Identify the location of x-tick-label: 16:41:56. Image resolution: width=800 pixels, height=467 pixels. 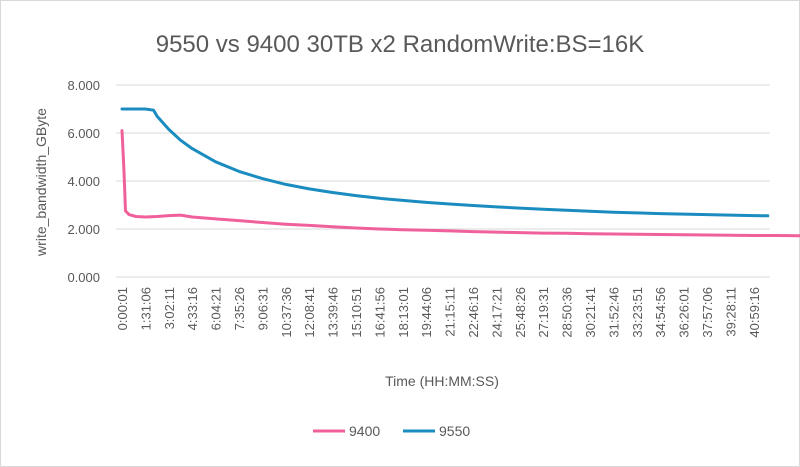
(379, 312).